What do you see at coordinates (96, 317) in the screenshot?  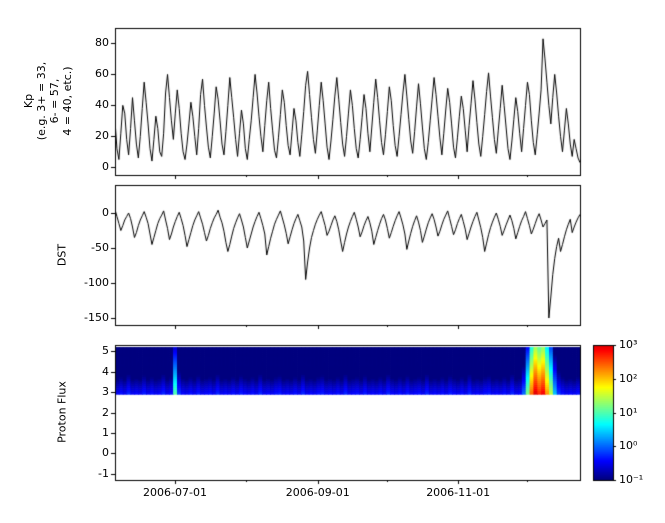 I see `y-tick-label: -150` at bounding box center [96, 317].